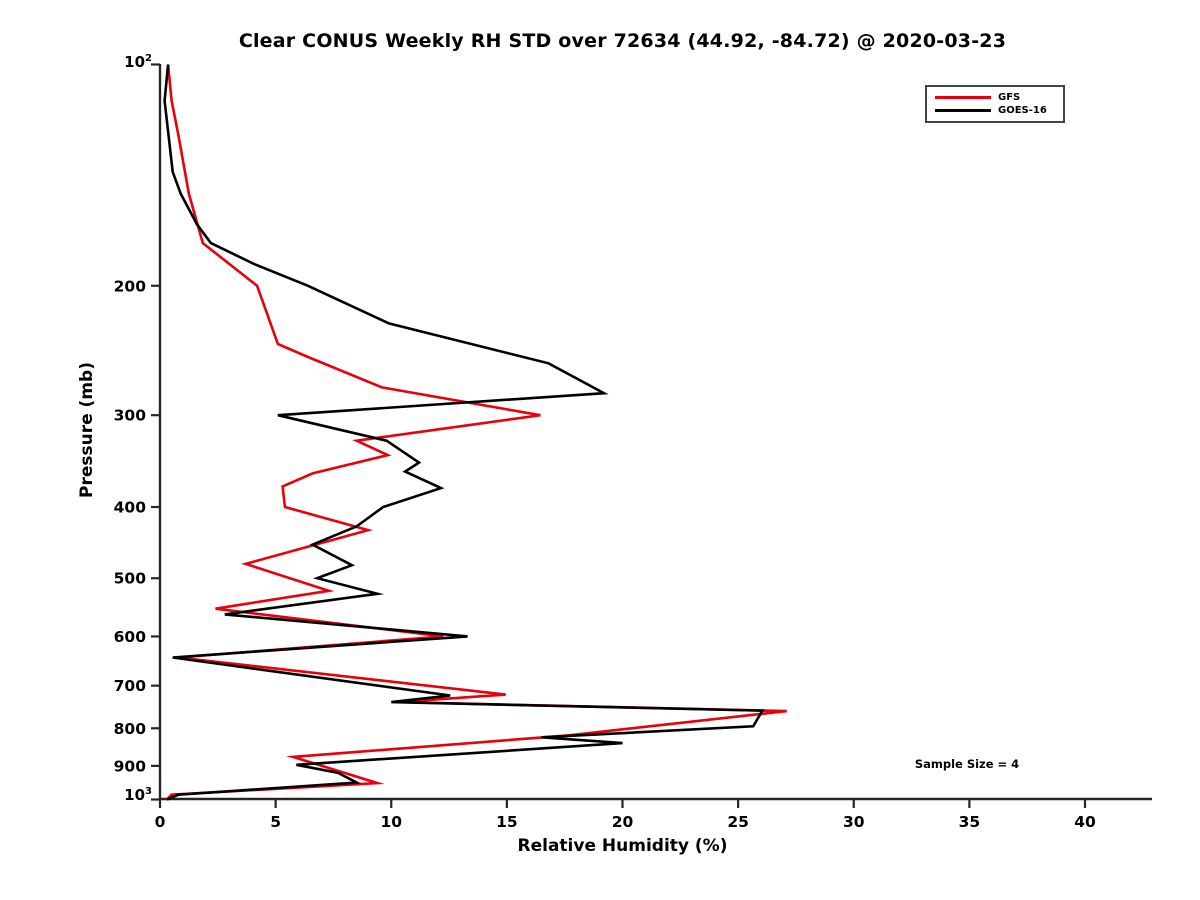 This screenshot has height=900, width=1200. I want to click on y-tick-label-1000mb: 103, so click(122, 795).